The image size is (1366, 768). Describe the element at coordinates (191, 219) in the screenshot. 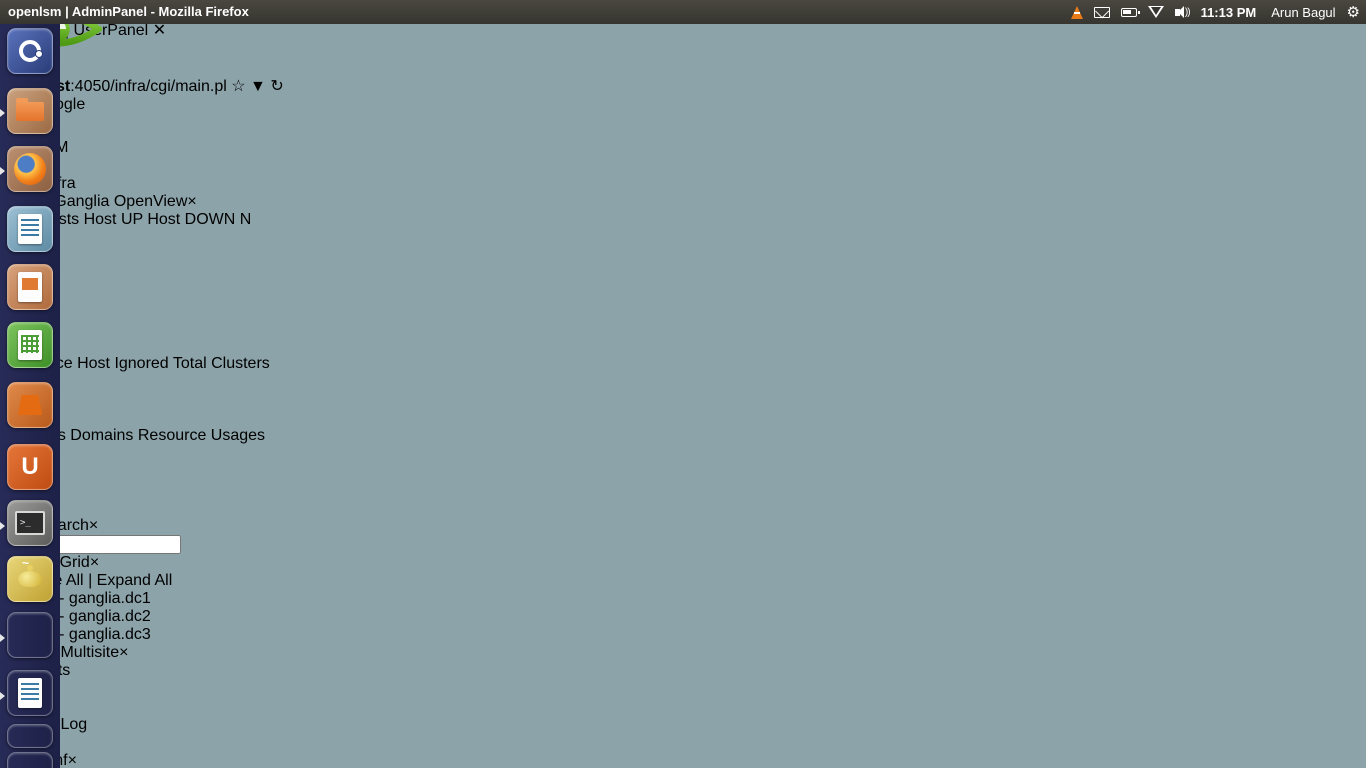

I see `stat-label: Host DOWN` at that location.